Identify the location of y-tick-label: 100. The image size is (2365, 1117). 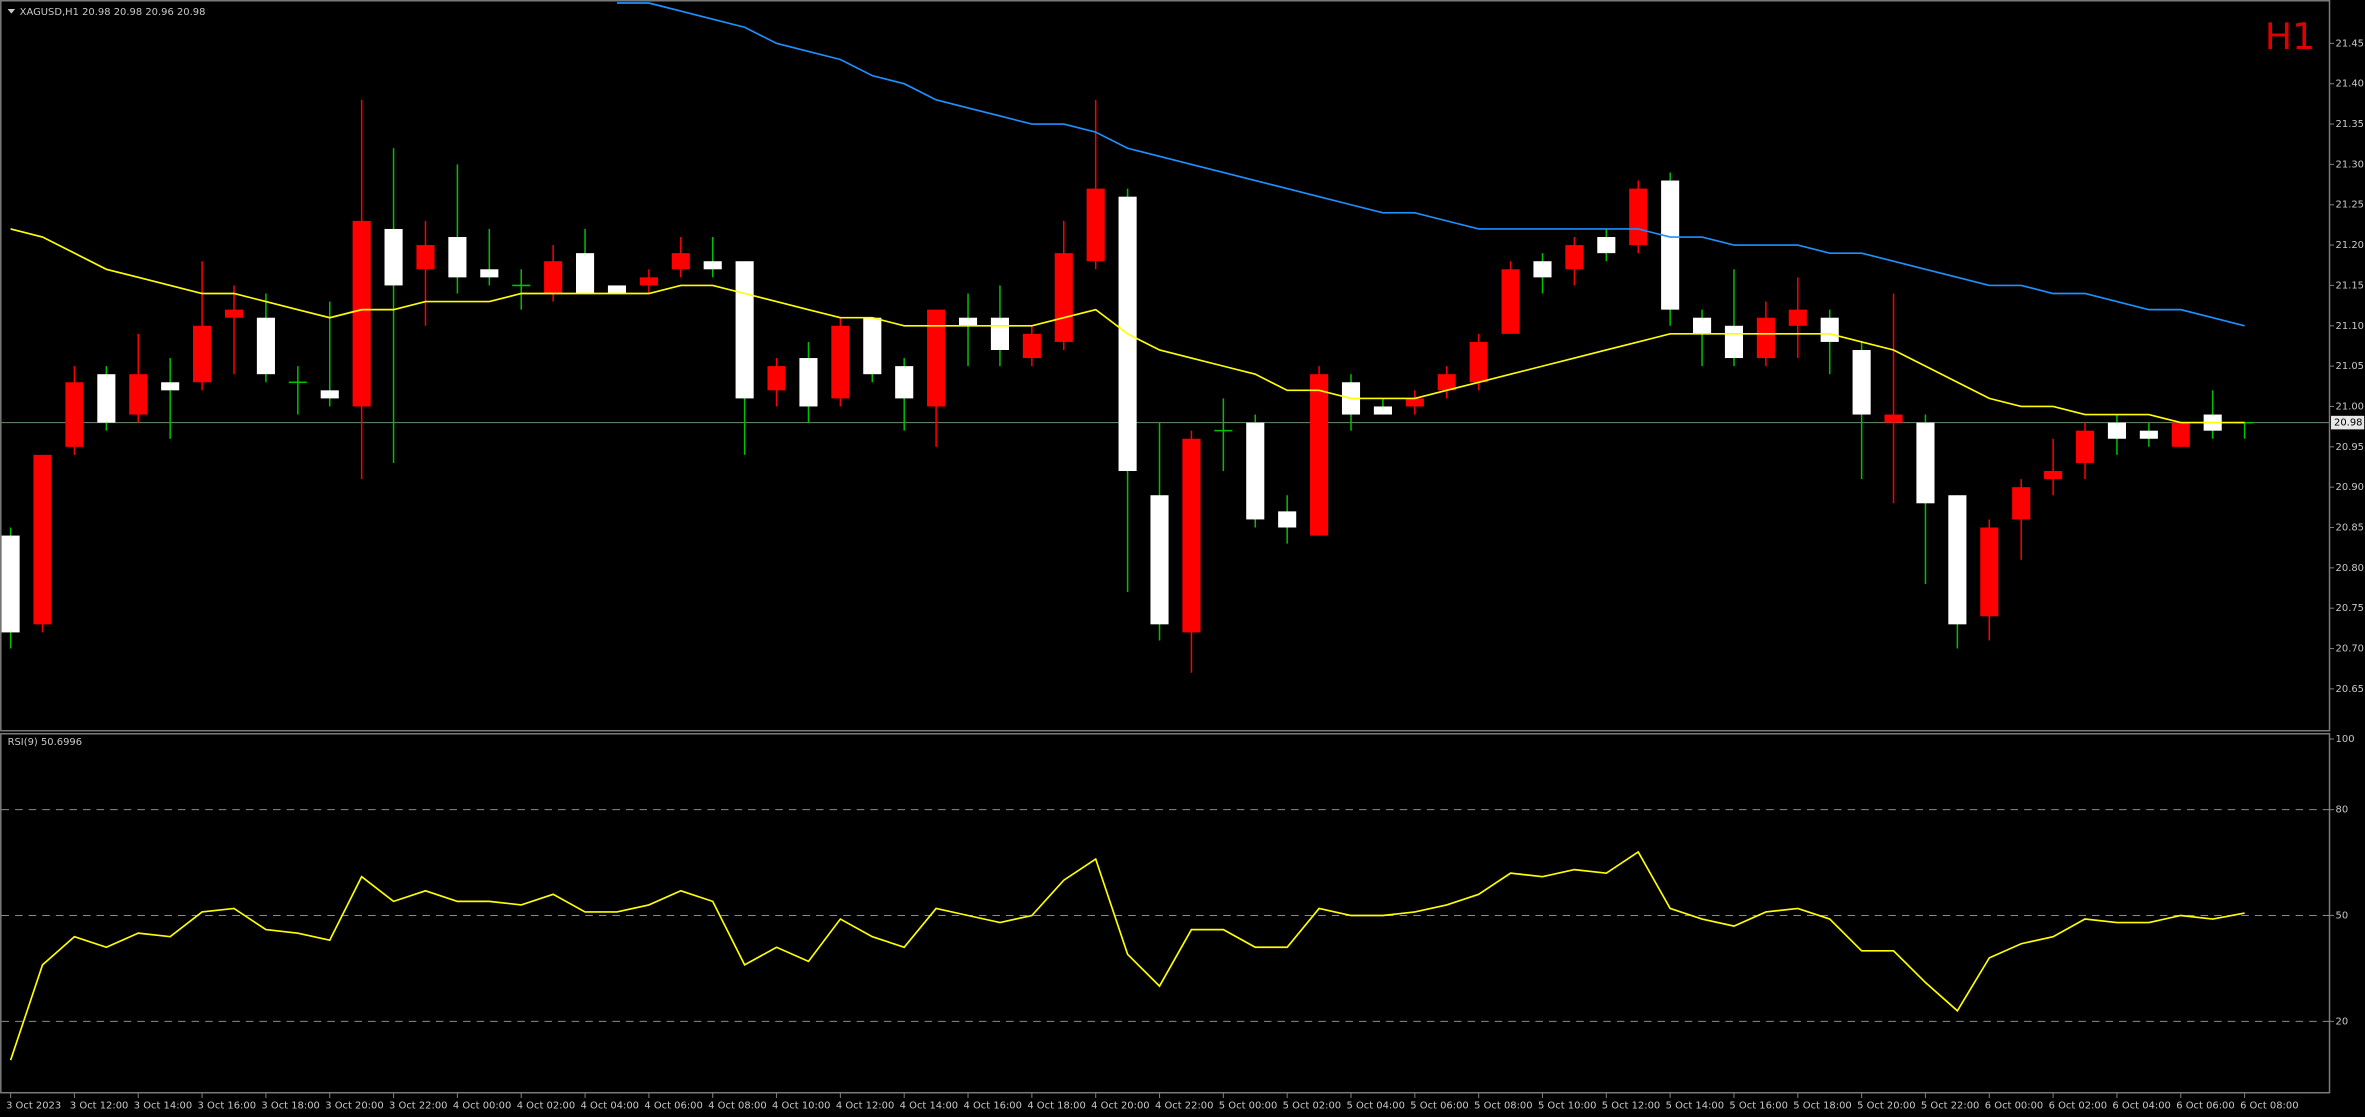
(2345, 739).